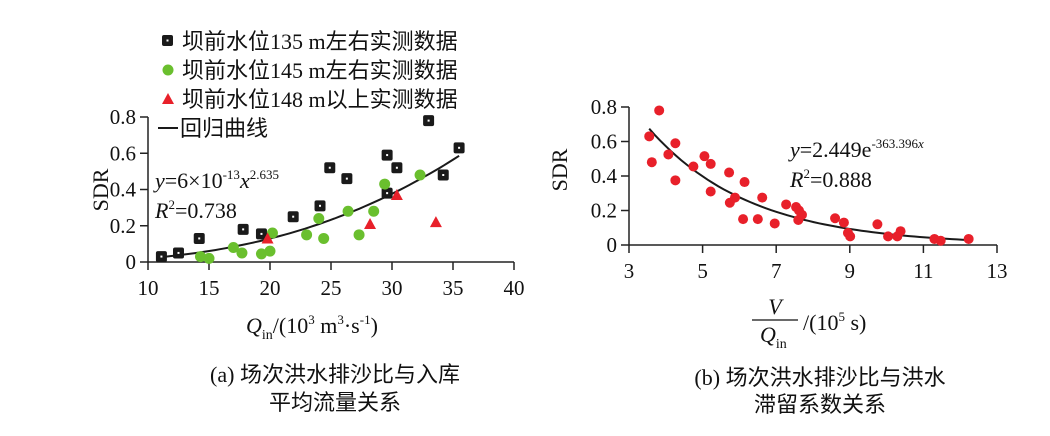  I want to click on panel-a-r-squared: R2=0.738, so click(195, 210).